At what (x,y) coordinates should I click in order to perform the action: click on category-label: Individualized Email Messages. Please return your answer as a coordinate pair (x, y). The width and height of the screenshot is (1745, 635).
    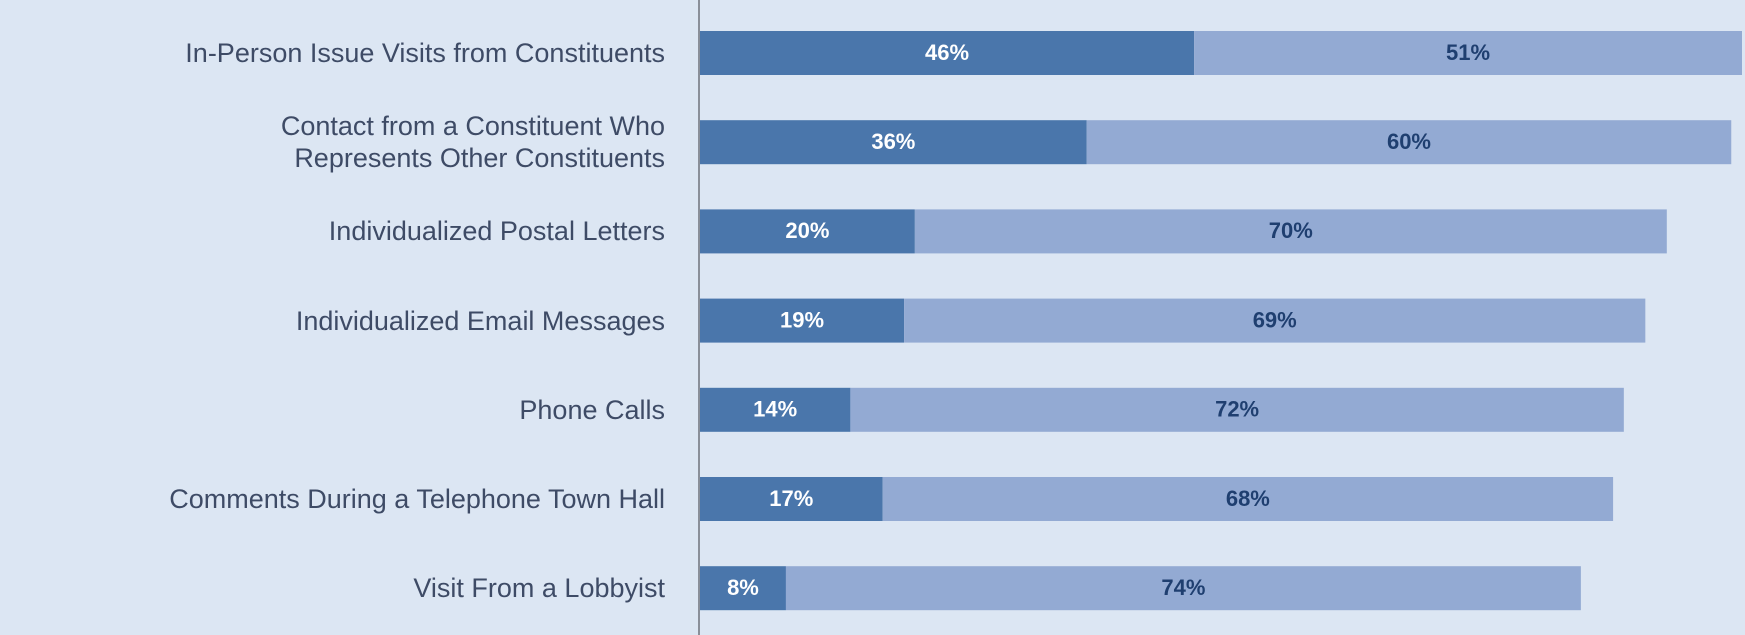
    Looking at the image, I should click on (480, 320).